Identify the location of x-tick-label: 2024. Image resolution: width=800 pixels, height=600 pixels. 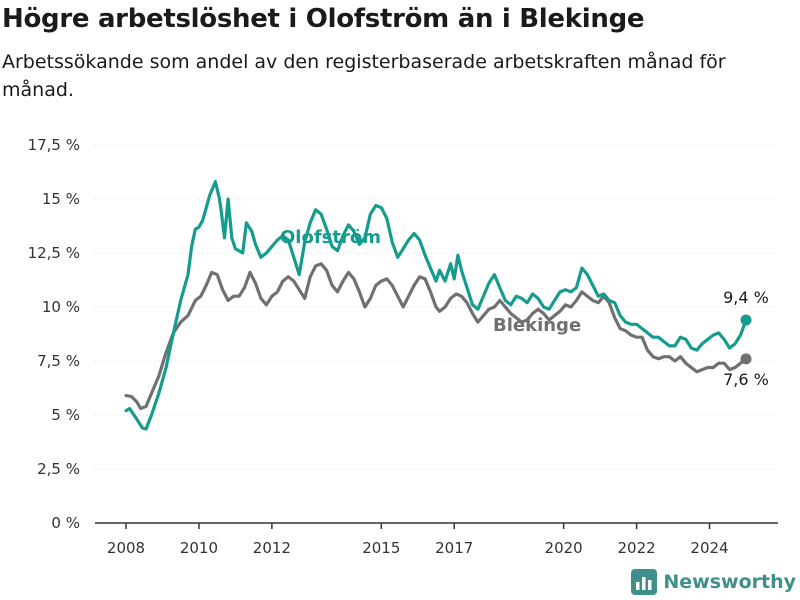
(709, 548).